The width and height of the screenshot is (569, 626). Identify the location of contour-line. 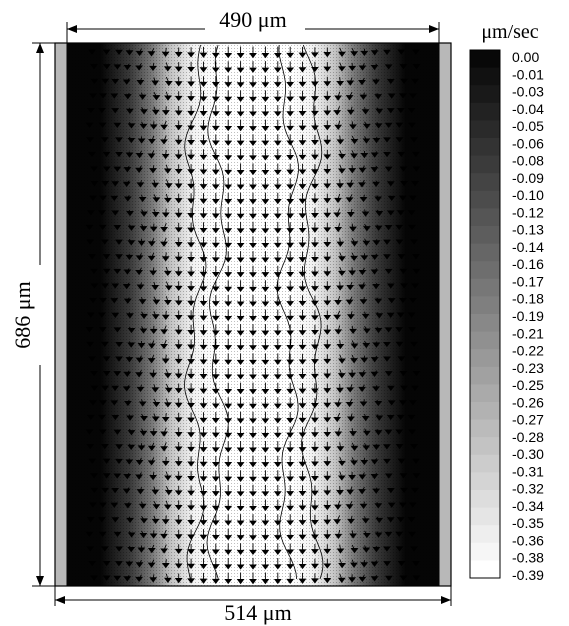
(287, 312).